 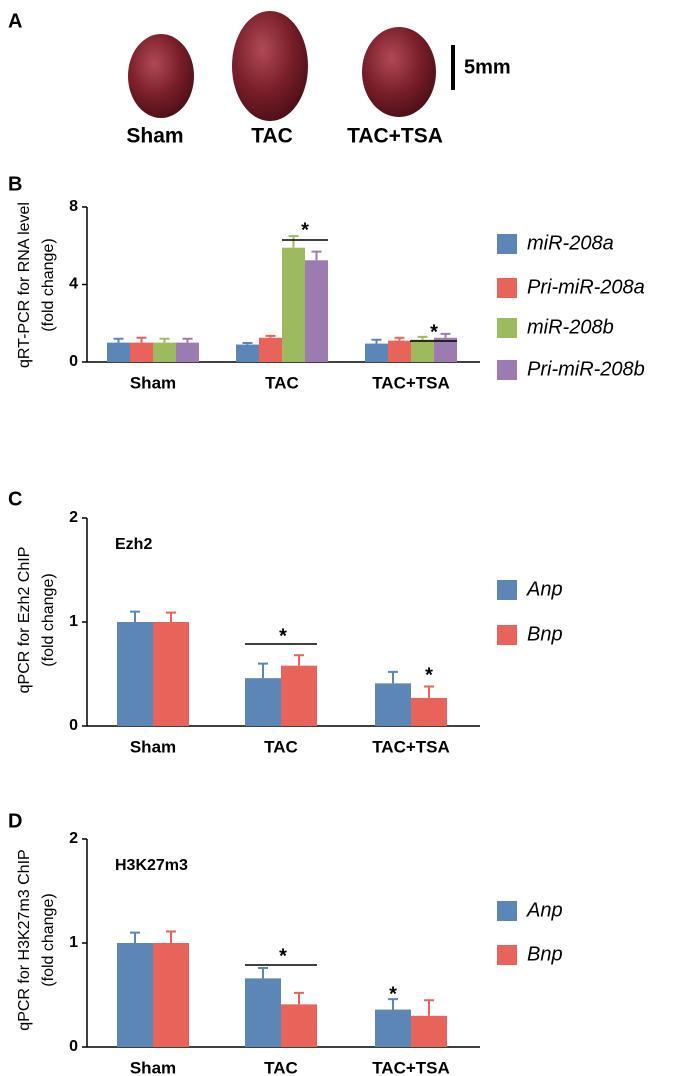 What do you see at coordinates (15, 184) in the screenshot?
I see `panel-letter: B` at bounding box center [15, 184].